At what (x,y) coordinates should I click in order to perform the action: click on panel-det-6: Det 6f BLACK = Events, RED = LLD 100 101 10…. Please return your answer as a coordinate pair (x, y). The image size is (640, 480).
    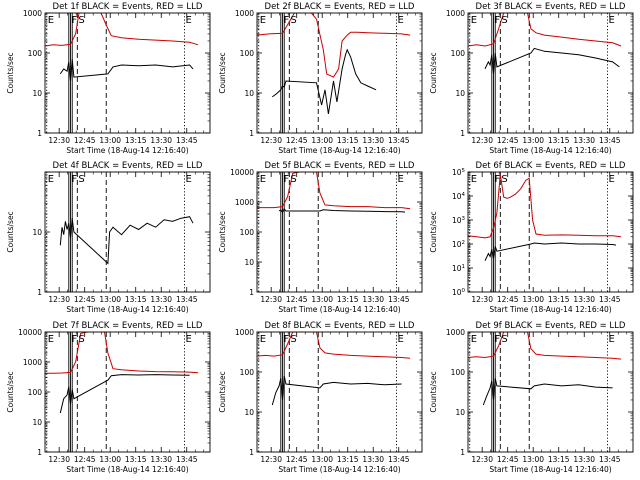
    Looking at the image, I should click on (531, 237).